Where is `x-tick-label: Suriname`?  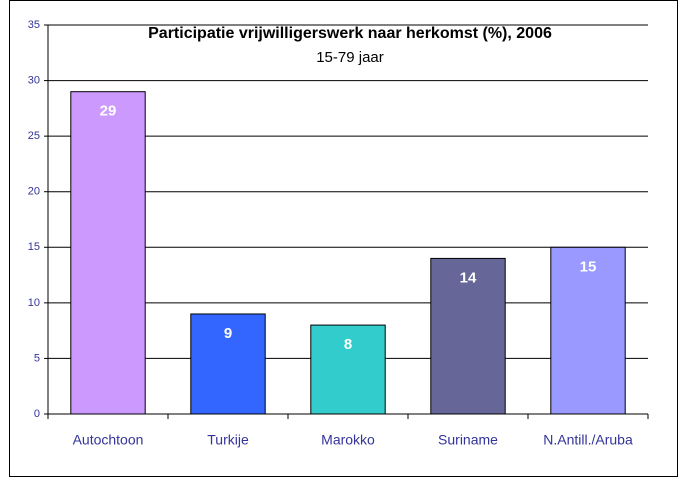
x-tick-label: Suriname is located at coordinates (468, 440).